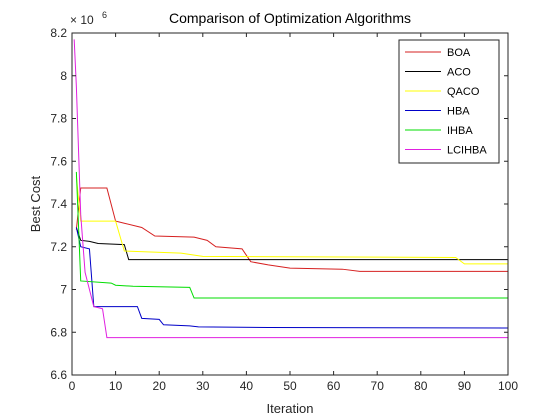  Describe the element at coordinates (58, 33) in the screenshot. I see `y-tick-label: 8.2` at that location.